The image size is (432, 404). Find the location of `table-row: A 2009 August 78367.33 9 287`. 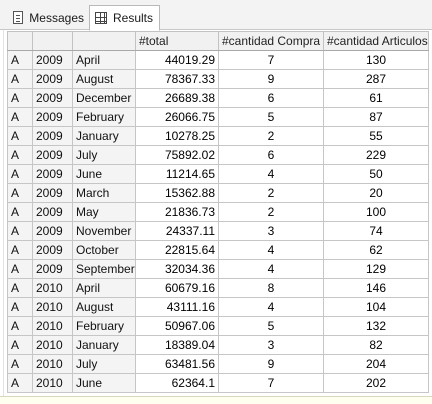

table-row: A 2009 August 78367.33 9 287 is located at coordinates (218, 79).